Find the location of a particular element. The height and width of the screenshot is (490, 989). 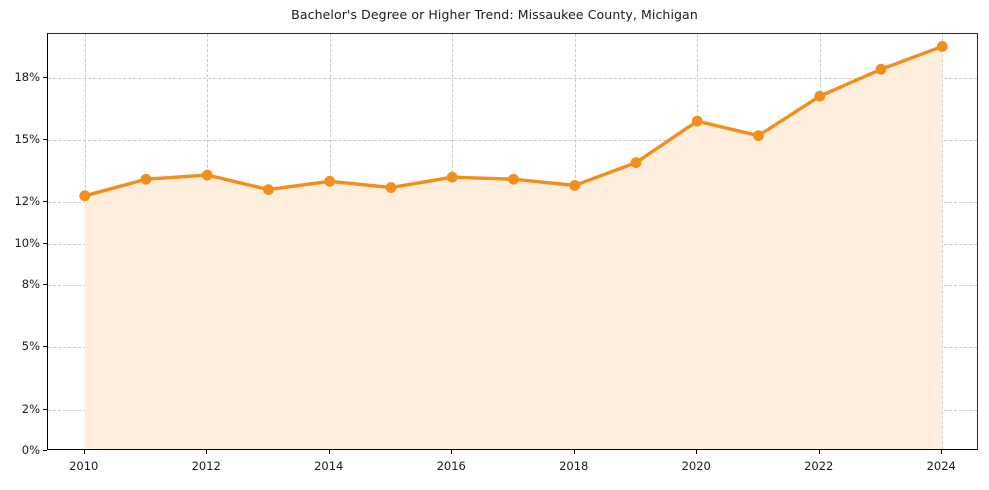

x-axis-tick-label: 2012 is located at coordinates (206, 466).